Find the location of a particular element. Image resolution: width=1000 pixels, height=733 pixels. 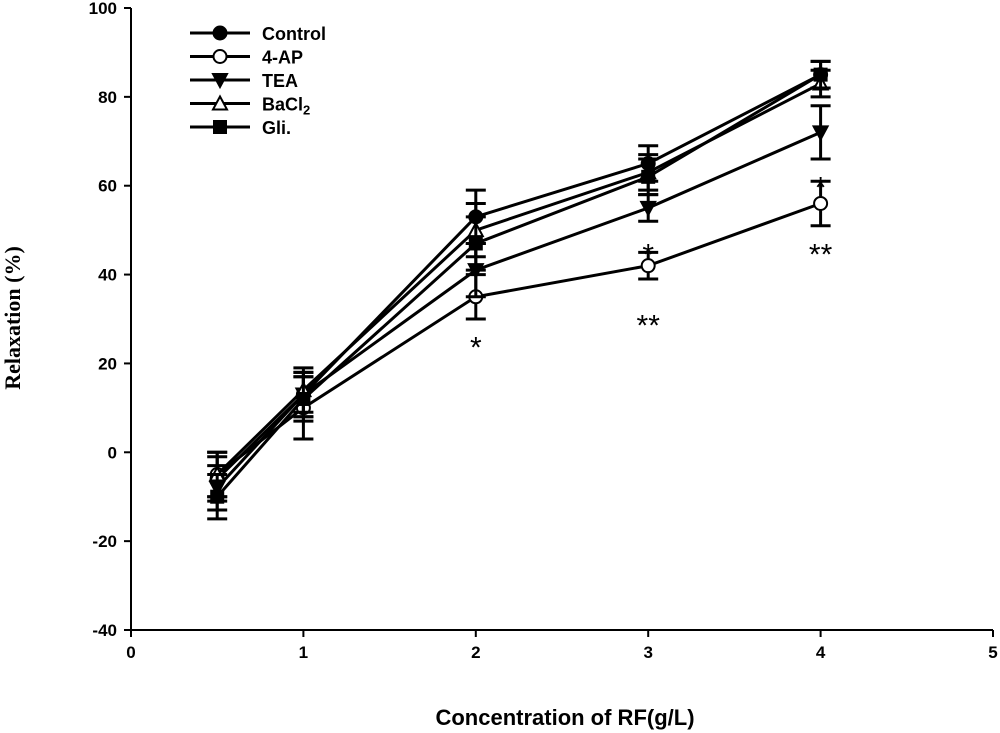

legend-subscript: 2 is located at coordinates (306, 110).